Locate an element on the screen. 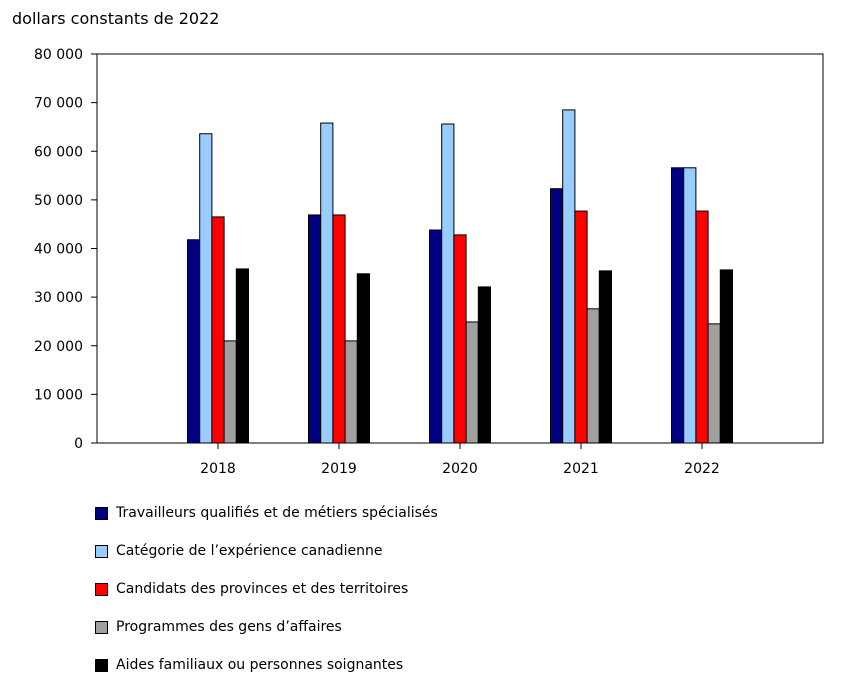 This screenshot has height=684, width=855. legend-label: Programmes des gens d’affaires is located at coordinates (229, 627).